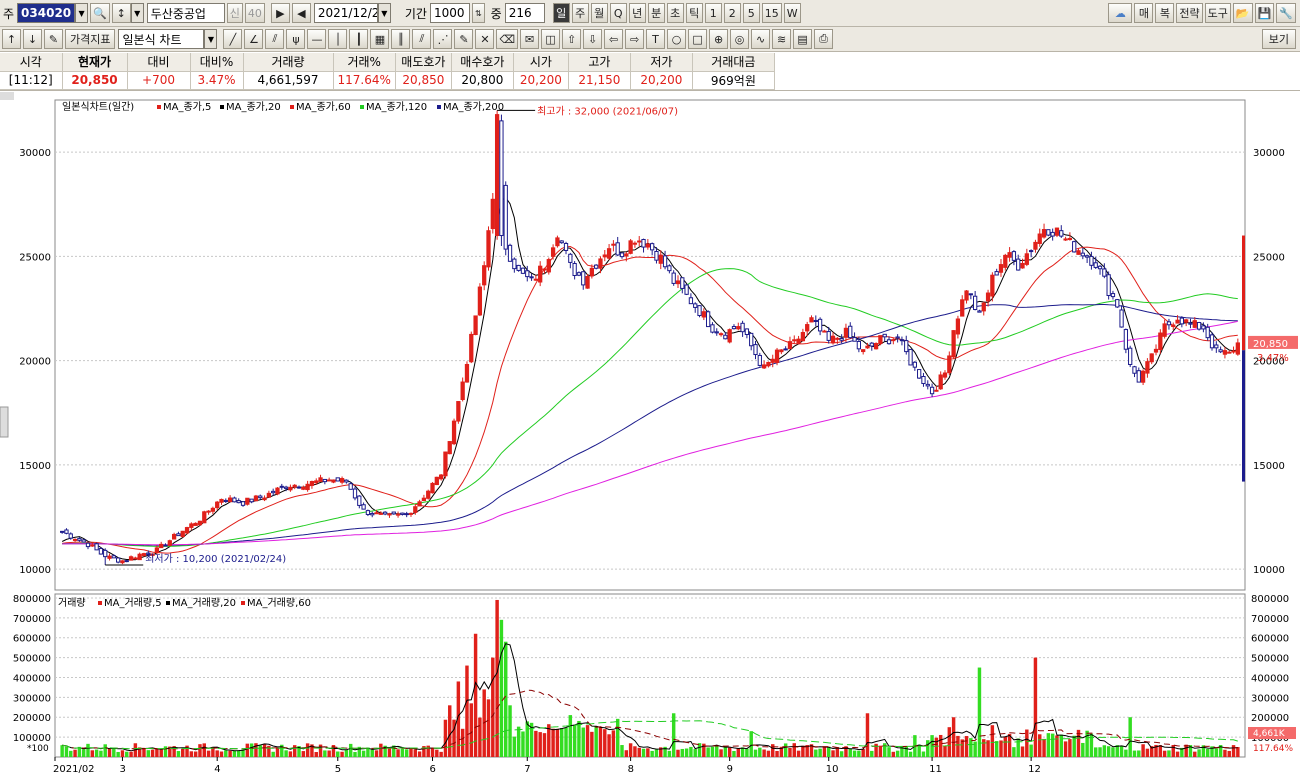  Describe the element at coordinates (656, 39) in the screenshot. I see `text-tool-button: T` at that location.